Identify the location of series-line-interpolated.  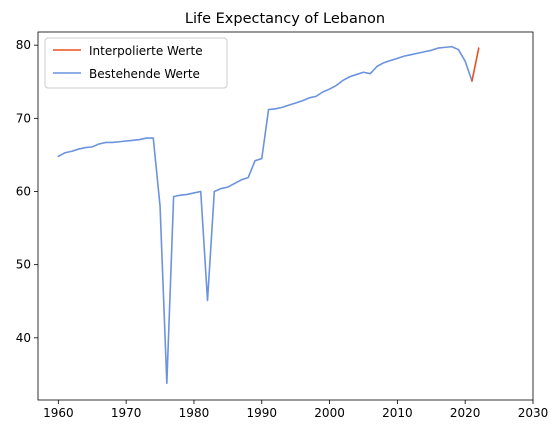
(475, 64).